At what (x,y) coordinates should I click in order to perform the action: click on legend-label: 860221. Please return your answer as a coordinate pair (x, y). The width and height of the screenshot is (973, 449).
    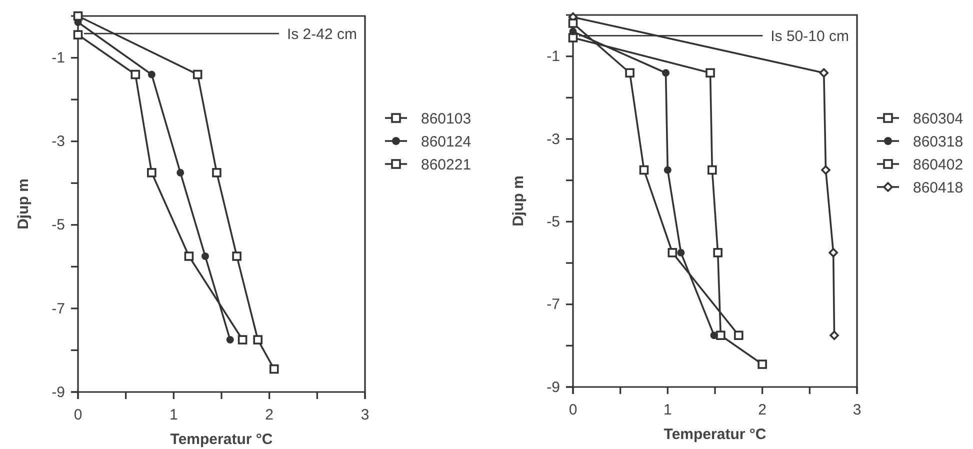
    Looking at the image, I should click on (446, 165).